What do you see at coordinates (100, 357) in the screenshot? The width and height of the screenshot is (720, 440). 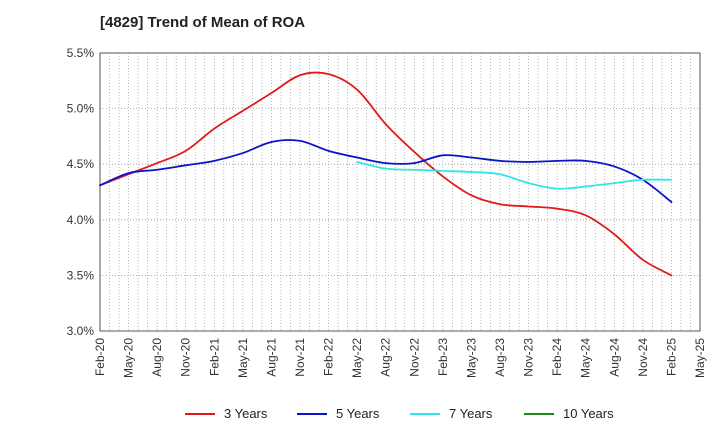 I see `x-tick-label: Feb-20` at bounding box center [100, 357].